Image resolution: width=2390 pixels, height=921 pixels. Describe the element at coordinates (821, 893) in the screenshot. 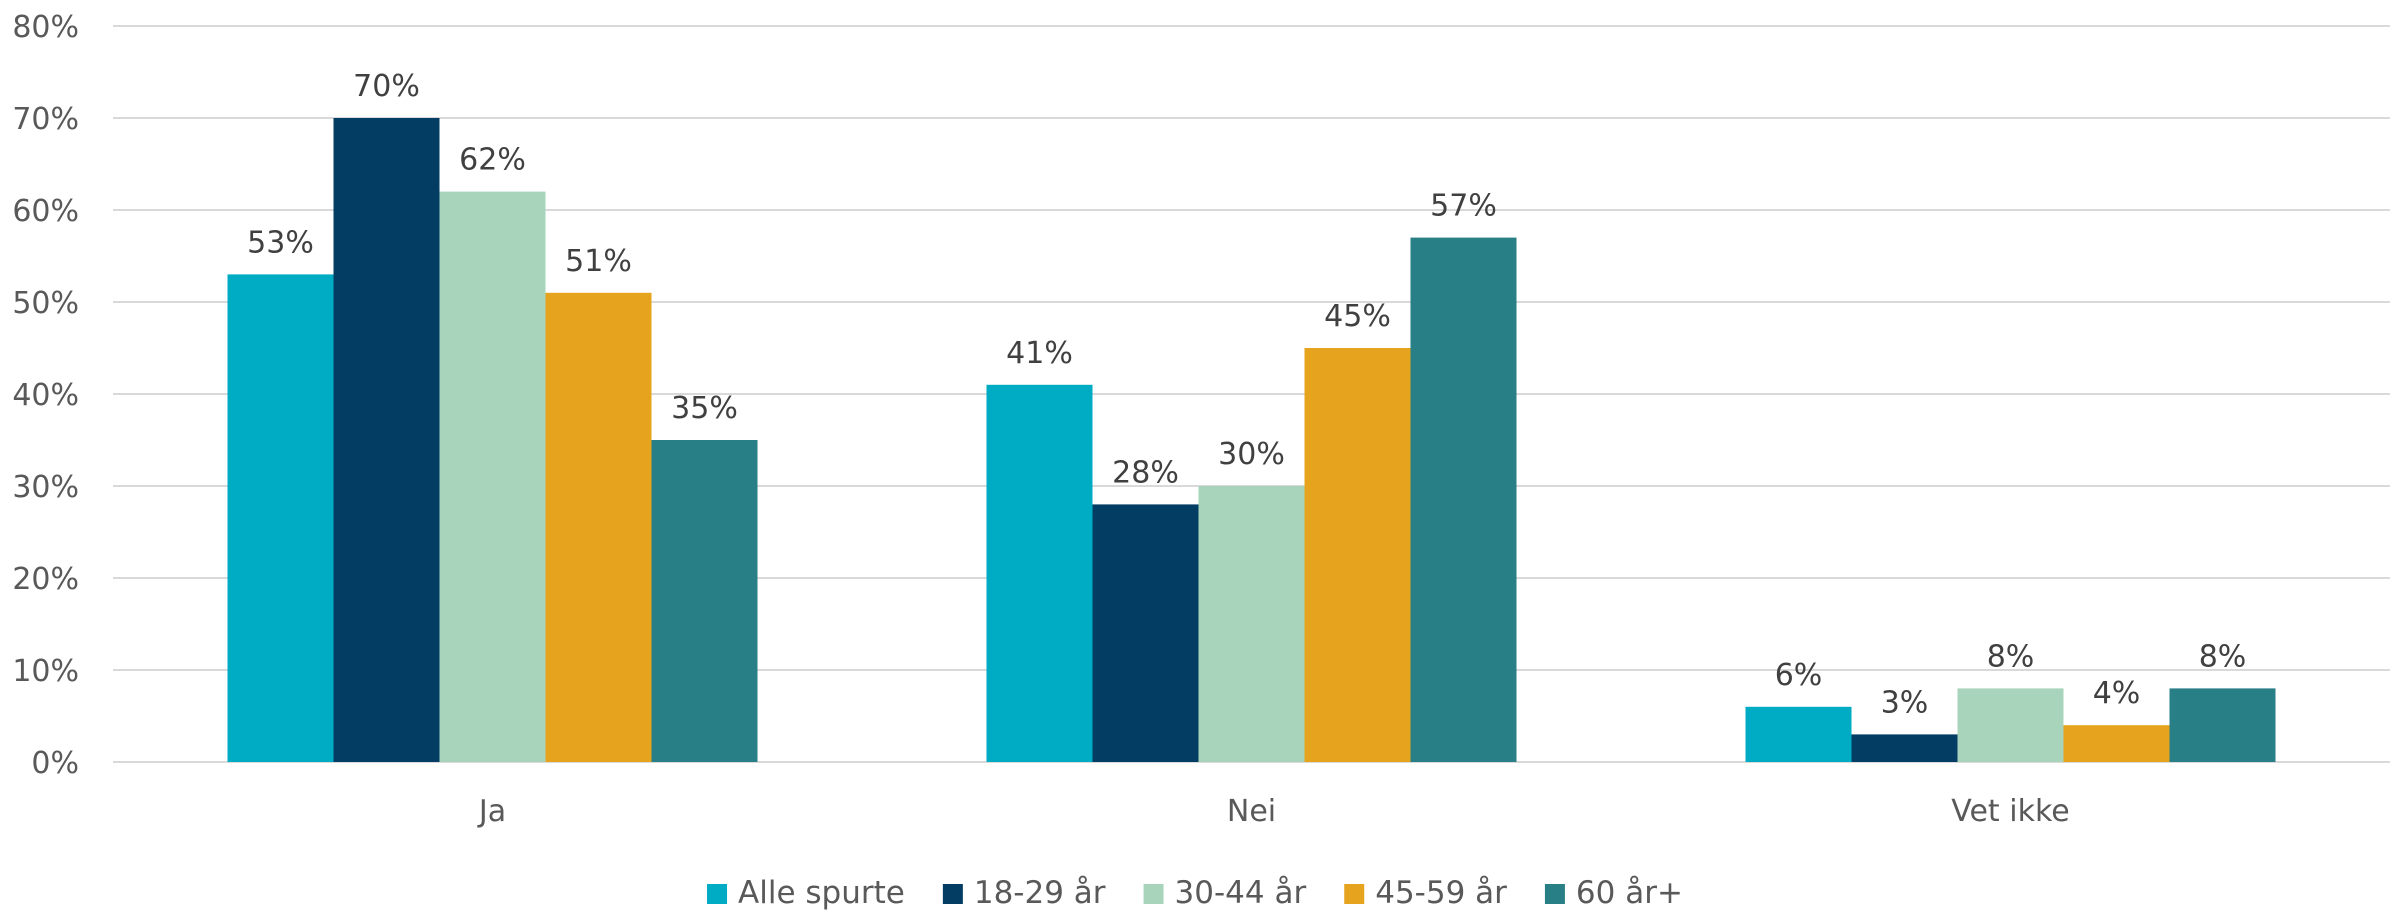

I see `legend-label: Alle spurte` at that location.